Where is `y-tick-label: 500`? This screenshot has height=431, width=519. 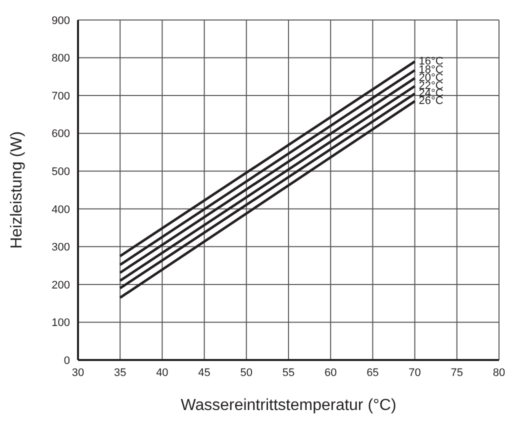 y-tick-label: 500 is located at coordinates (61, 172).